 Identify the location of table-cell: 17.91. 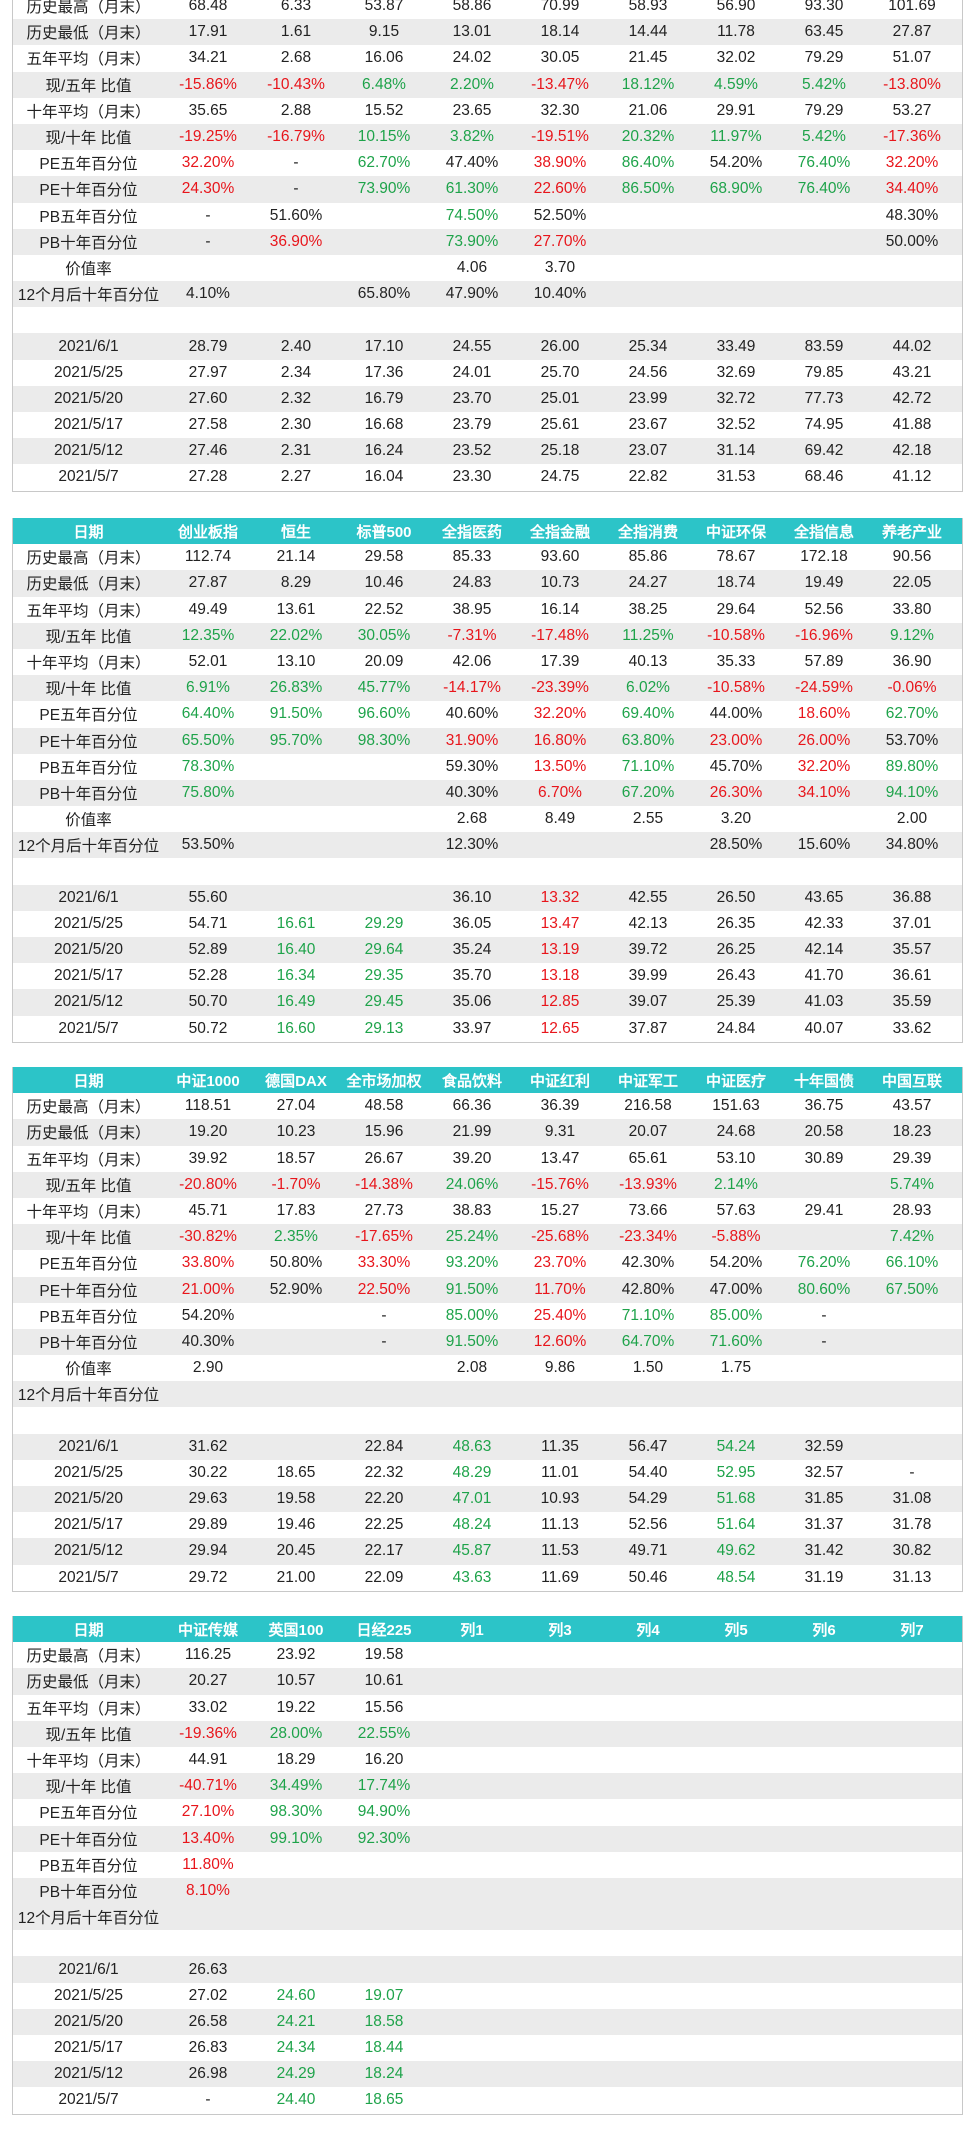
(208, 32).